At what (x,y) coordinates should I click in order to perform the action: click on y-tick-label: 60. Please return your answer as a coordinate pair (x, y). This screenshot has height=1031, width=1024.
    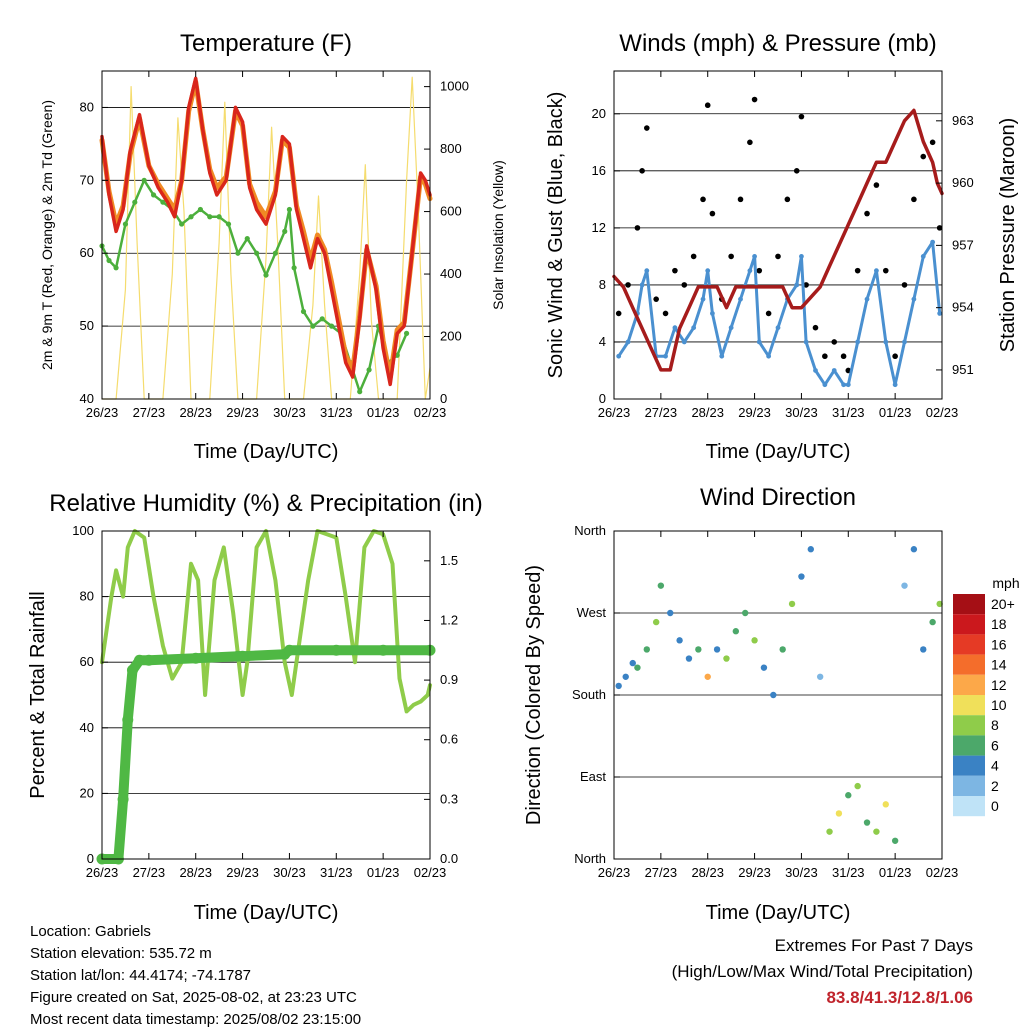
    Looking at the image, I should click on (87, 252).